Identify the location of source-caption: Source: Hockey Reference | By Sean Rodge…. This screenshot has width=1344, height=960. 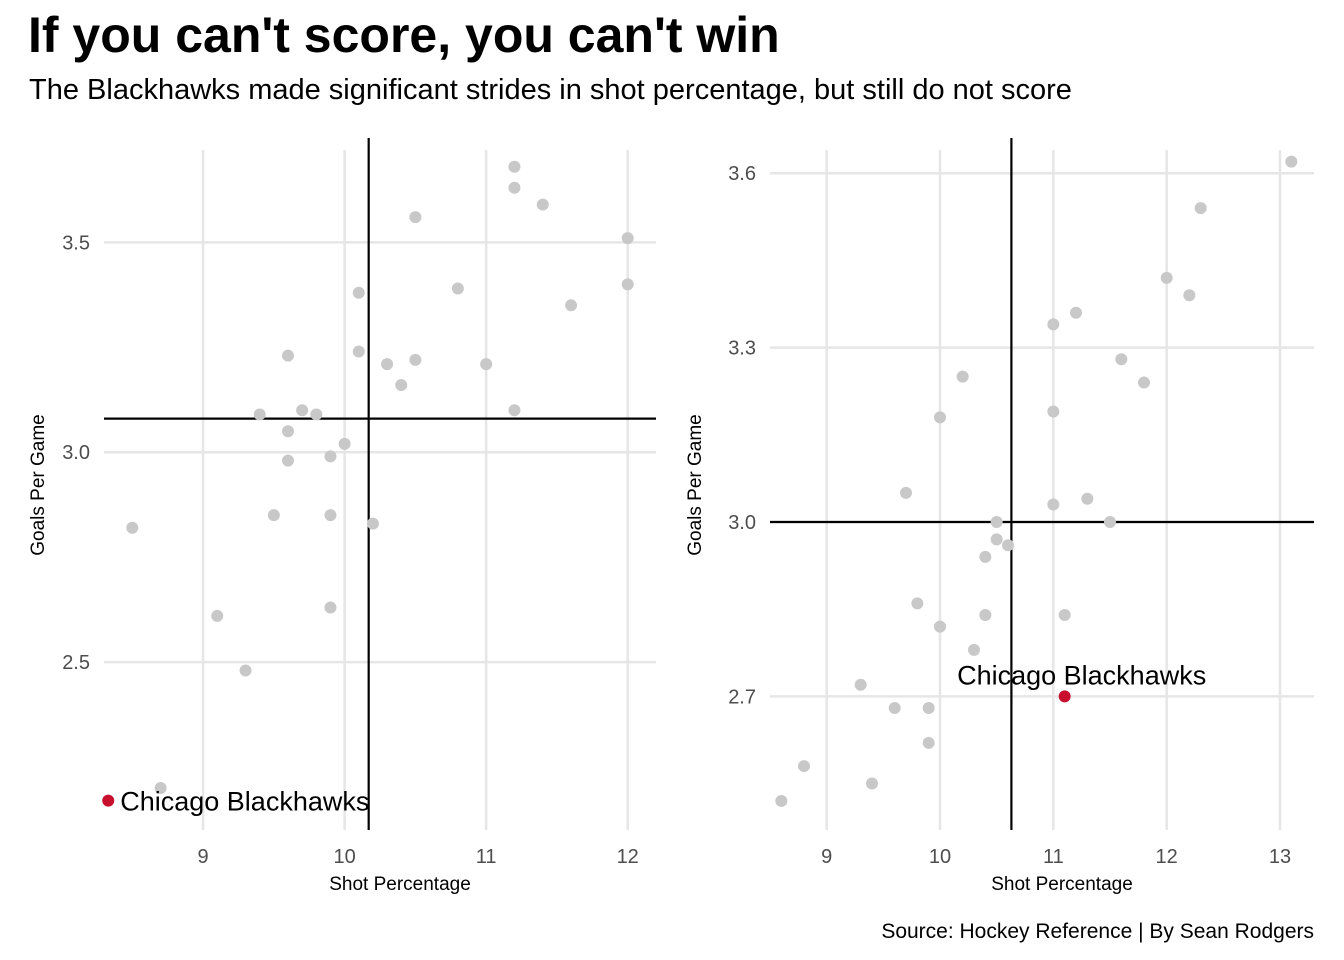
(1097, 931).